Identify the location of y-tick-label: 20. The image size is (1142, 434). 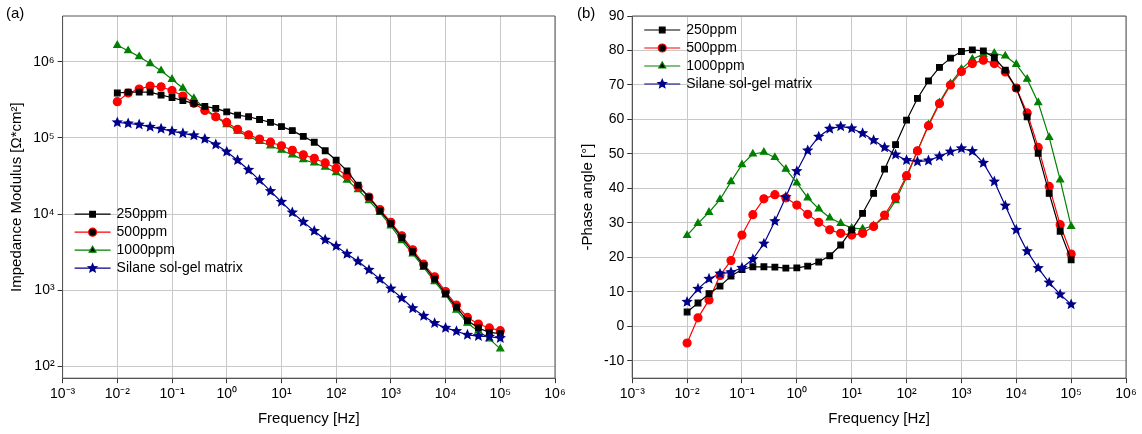
(616, 256).